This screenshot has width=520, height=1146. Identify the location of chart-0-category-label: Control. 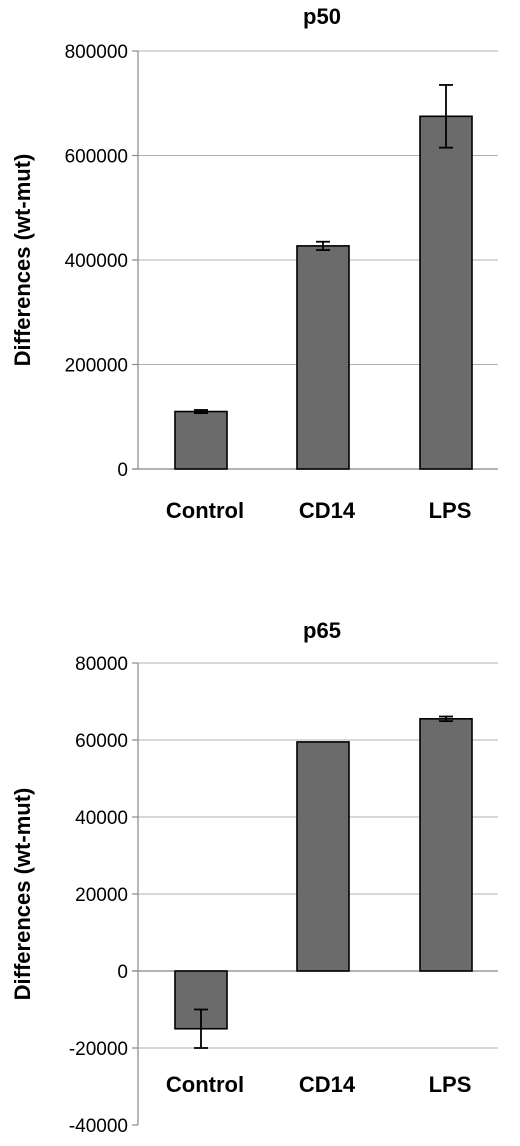
(205, 510).